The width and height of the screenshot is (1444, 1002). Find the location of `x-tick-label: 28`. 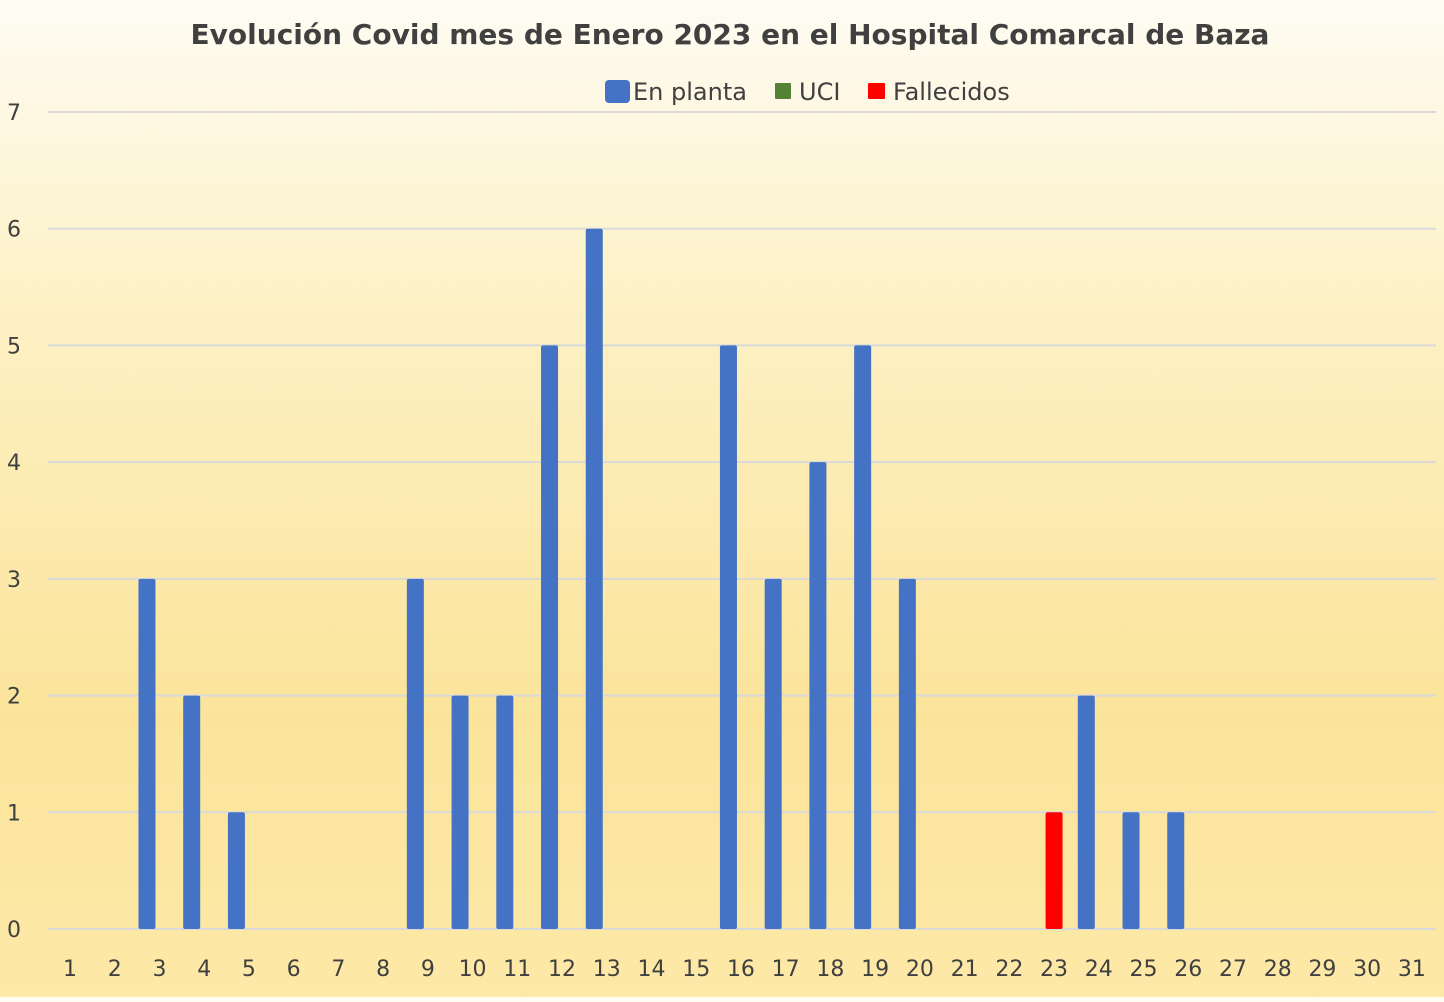

x-tick-label: 28 is located at coordinates (1278, 969).